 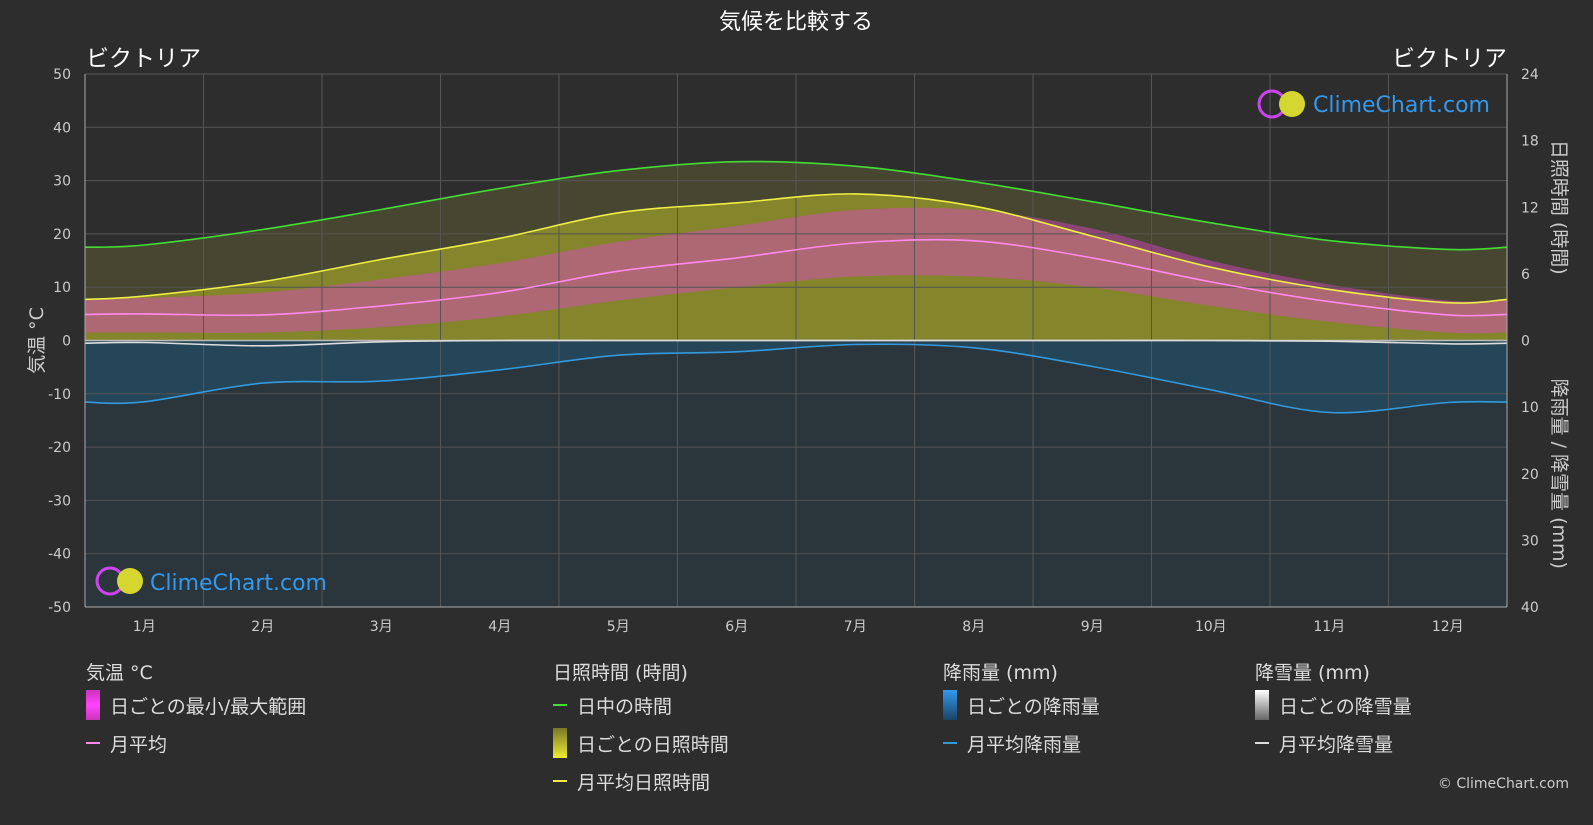 I want to click on legend-title-temperature: 気温 °C, so click(x=119, y=673).